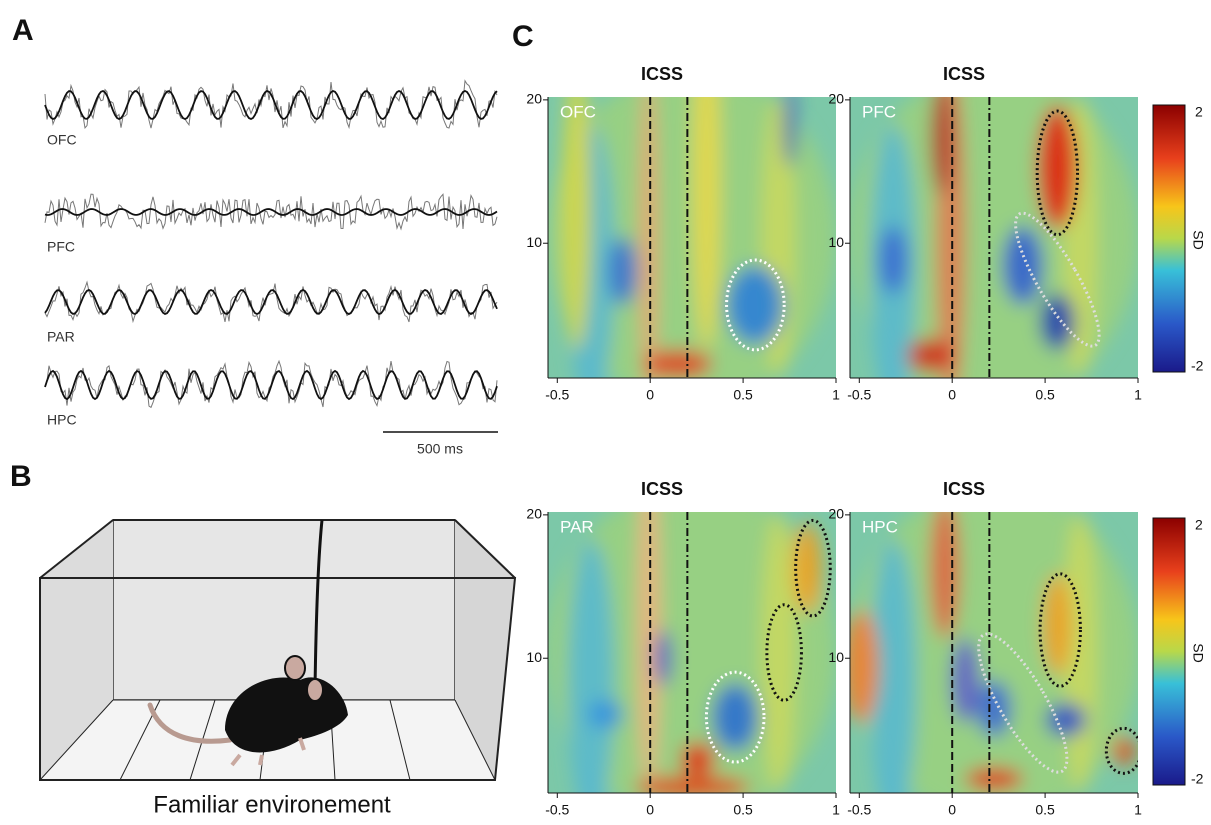 This screenshot has height=825, width=1211. Describe the element at coordinates (578, 111) in the screenshot. I see `region-label: OFC` at that location.